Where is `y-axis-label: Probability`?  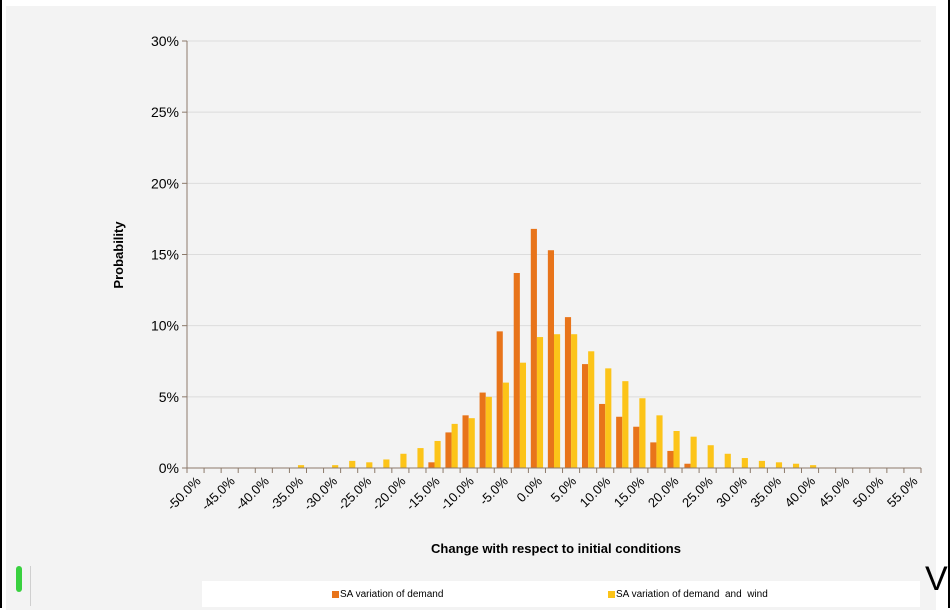
y-axis-label: Probability is located at coordinates (118, 255).